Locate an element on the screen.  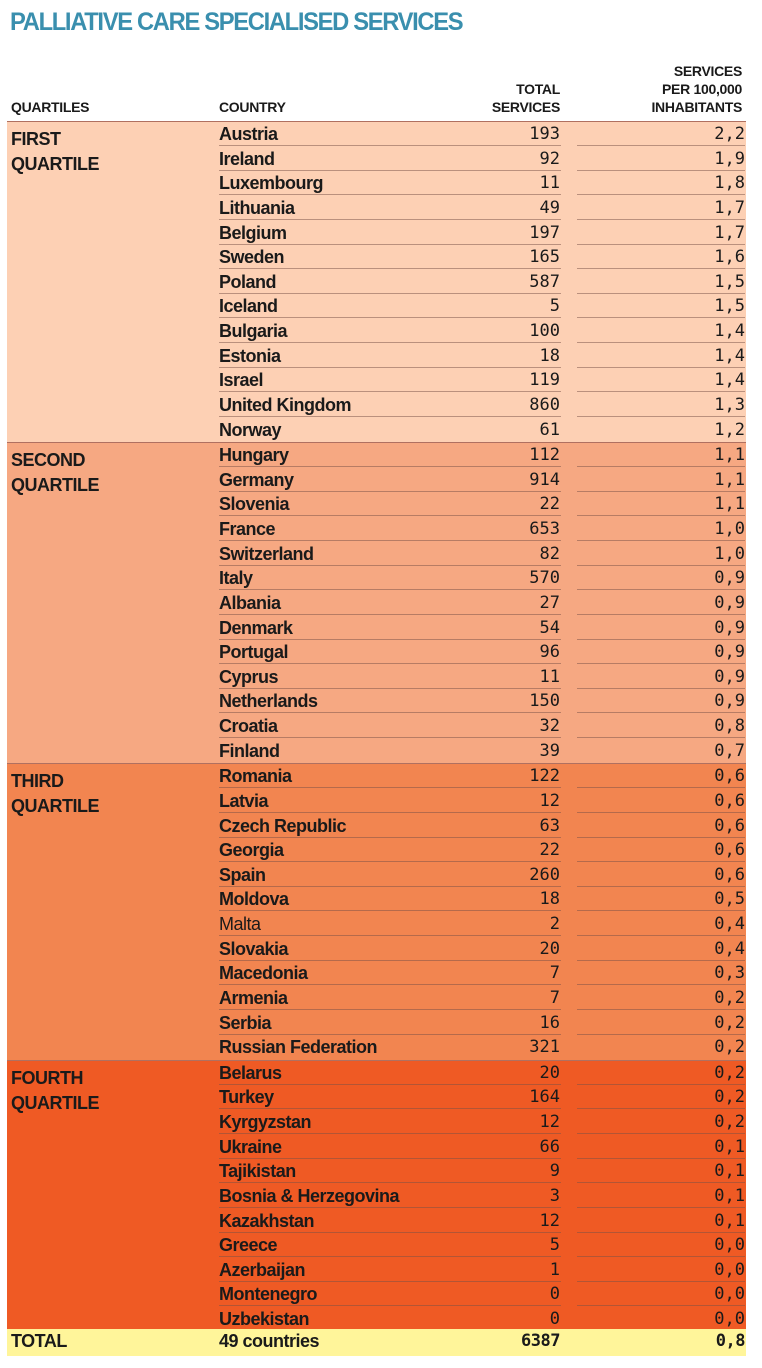
total-services-cell: 61 is located at coordinates (549, 429).